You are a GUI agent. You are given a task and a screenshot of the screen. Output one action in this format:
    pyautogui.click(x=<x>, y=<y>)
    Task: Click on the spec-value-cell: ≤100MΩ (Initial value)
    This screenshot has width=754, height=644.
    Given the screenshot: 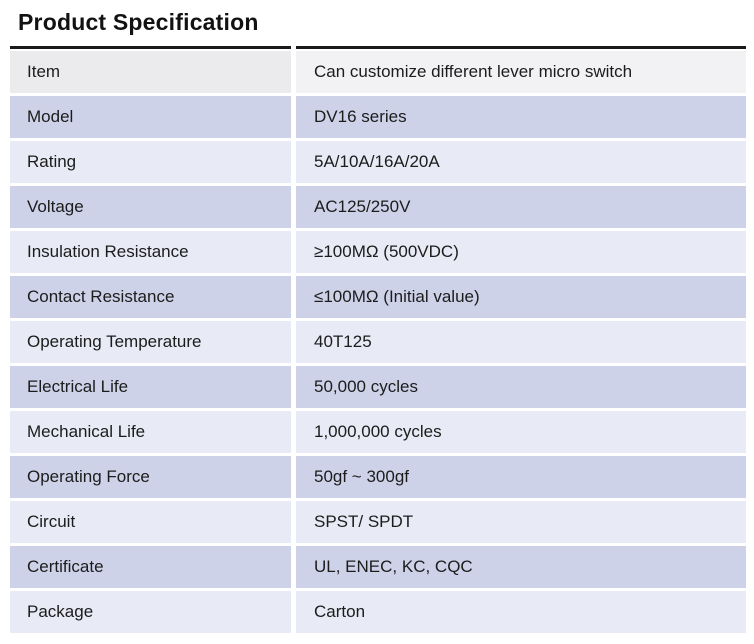 What is the action you would take?
    pyautogui.click(x=521, y=296)
    